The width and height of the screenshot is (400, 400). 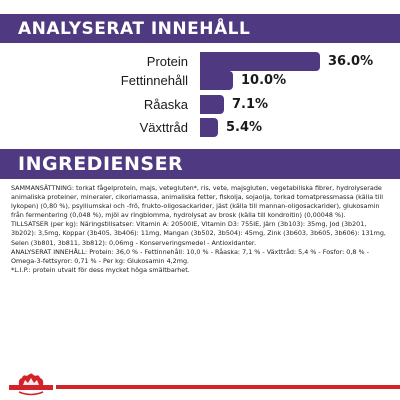 I want to click on nutrient-label: Protein, so click(x=167, y=61).